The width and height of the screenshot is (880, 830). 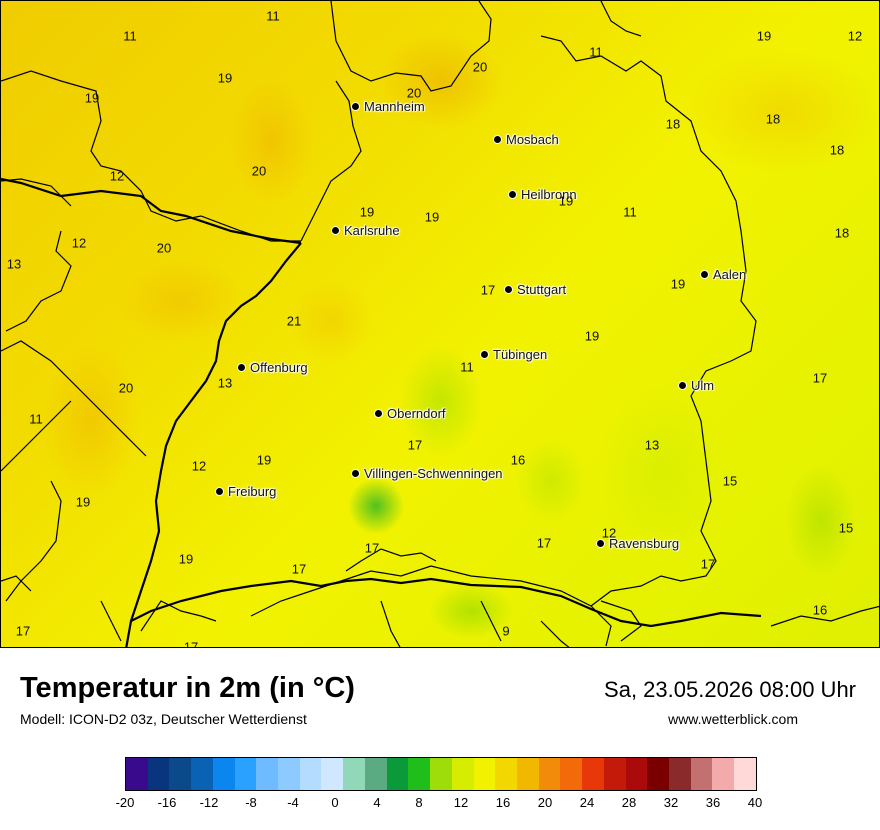 I want to click on city-label: Mosbach, so click(x=532, y=139).